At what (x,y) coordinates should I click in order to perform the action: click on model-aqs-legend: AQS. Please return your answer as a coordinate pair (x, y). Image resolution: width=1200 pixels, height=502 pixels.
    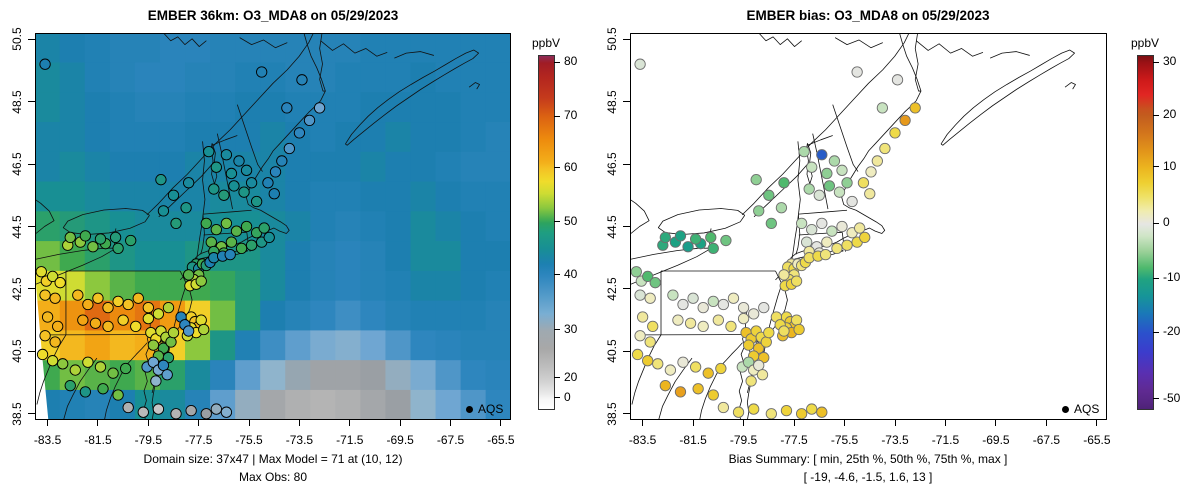
    Looking at the image, I should click on (484, 409).